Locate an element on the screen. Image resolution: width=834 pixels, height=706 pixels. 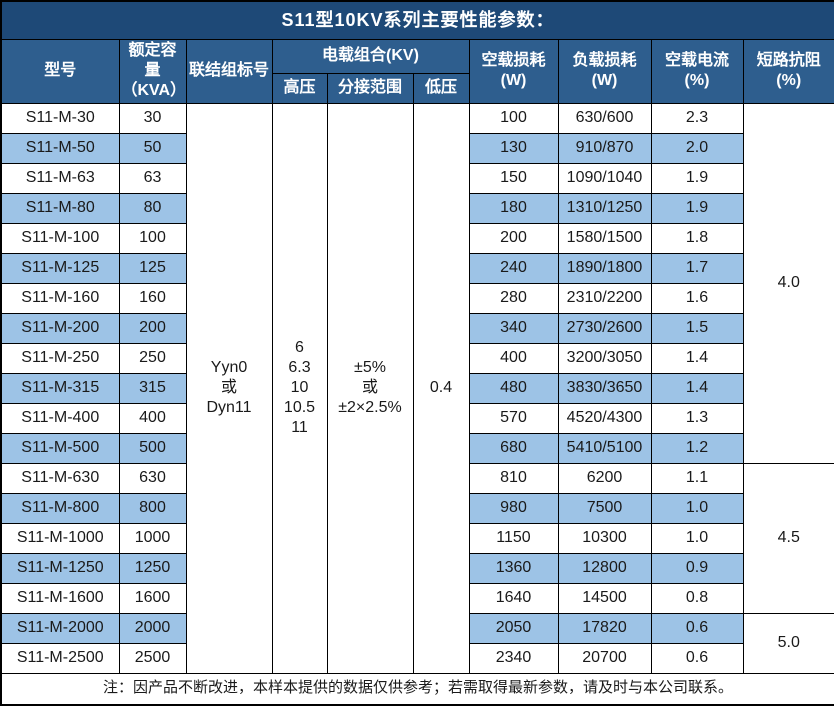
cell-capacity: 315 is located at coordinates (152, 388).